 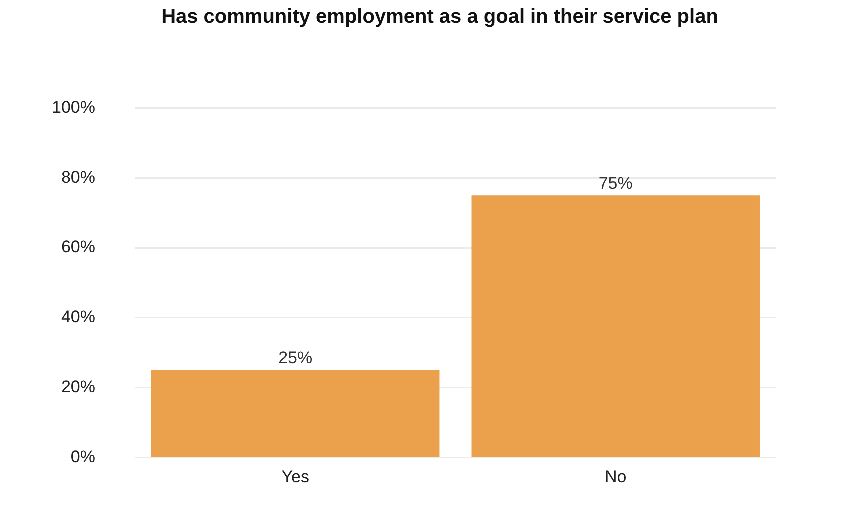 I want to click on y-tick-label: 60%, so click(x=78, y=247).